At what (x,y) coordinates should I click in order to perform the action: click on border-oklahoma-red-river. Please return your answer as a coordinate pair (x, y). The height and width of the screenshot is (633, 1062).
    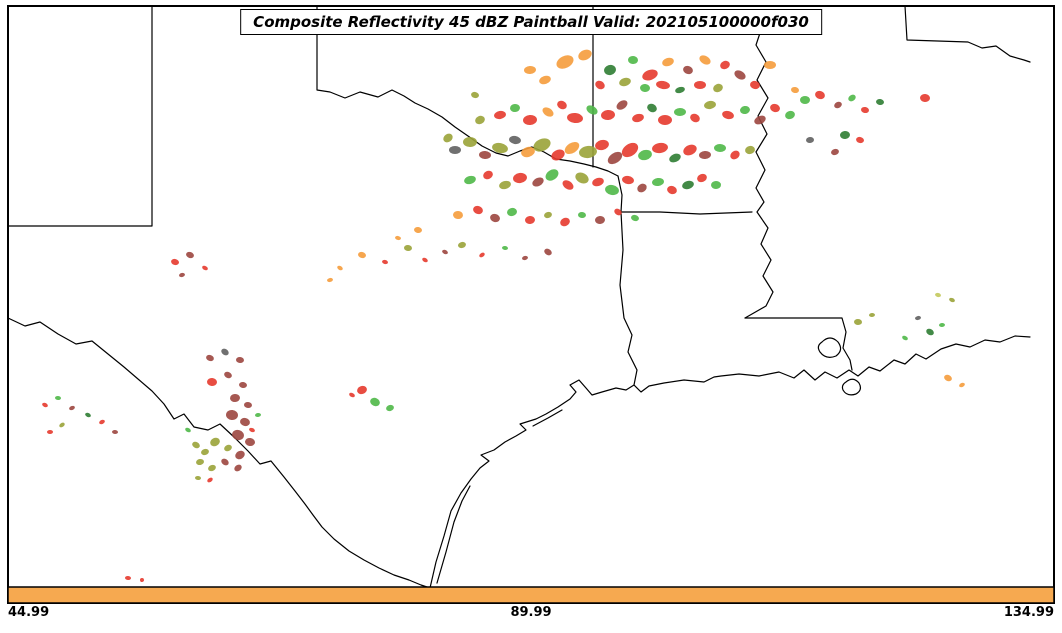
    Looking at the image, I should click on (467, 91).